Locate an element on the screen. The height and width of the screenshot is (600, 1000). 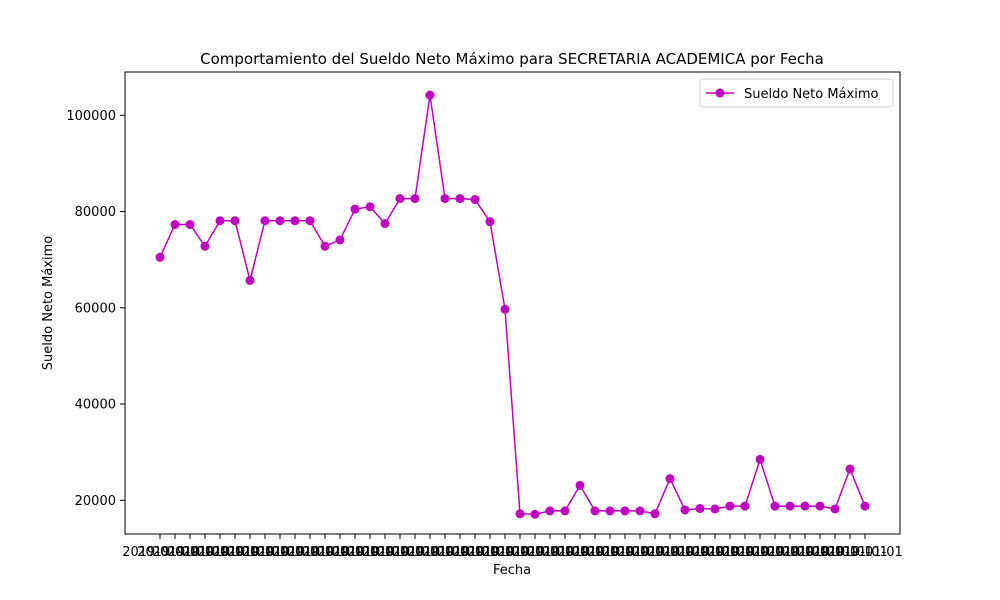
y-tick-label: 60000 is located at coordinates (95, 308).